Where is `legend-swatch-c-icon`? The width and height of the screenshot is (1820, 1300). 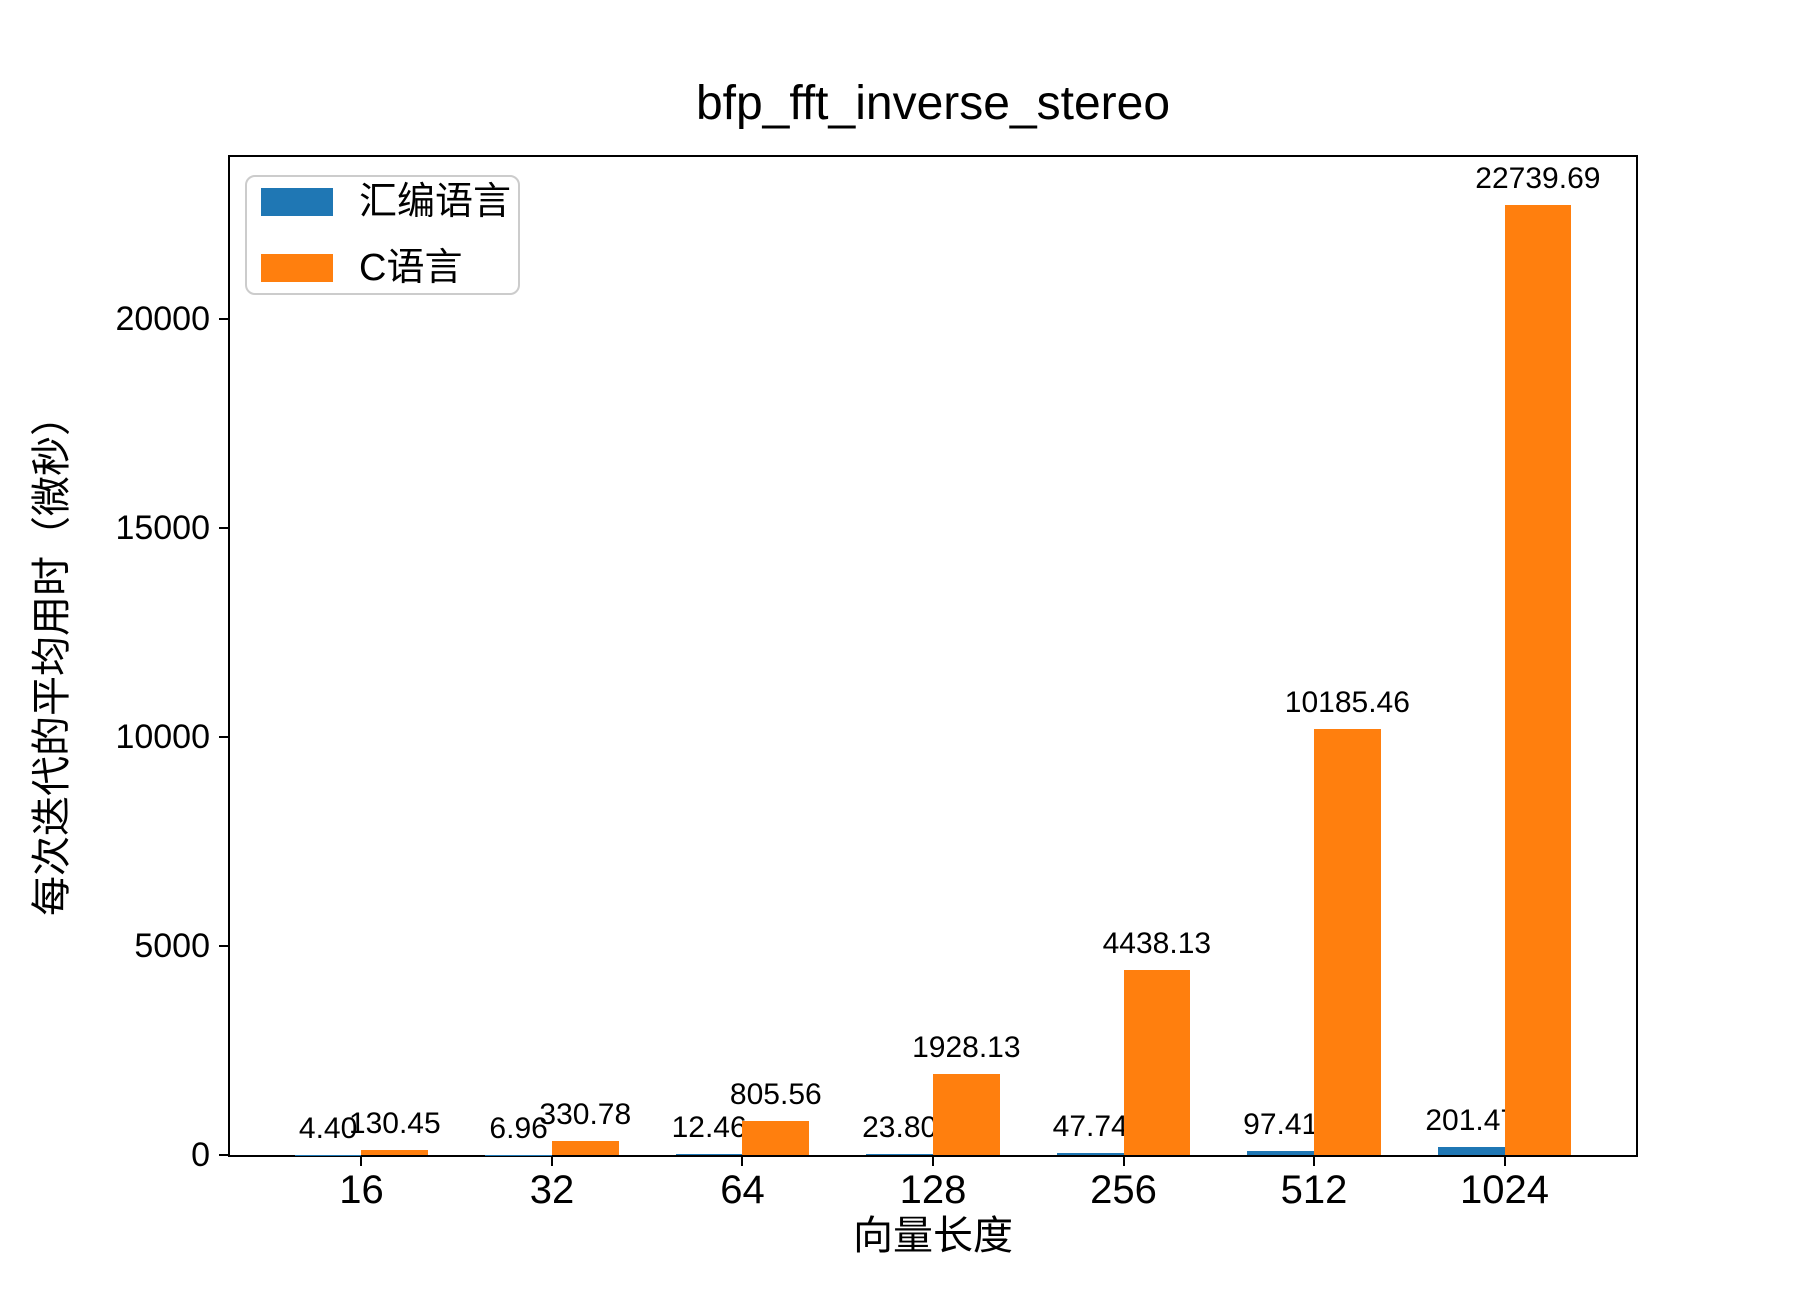 legend-swatch-c-icon is located at coordinates (297, 268).